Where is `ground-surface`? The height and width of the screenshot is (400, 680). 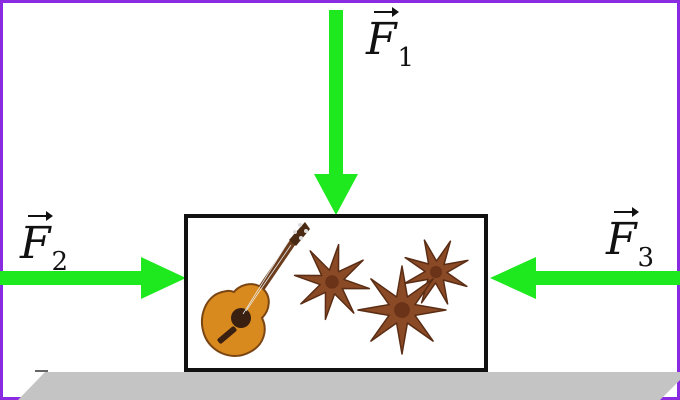 ground-surface is located at coordinates (349, 386).